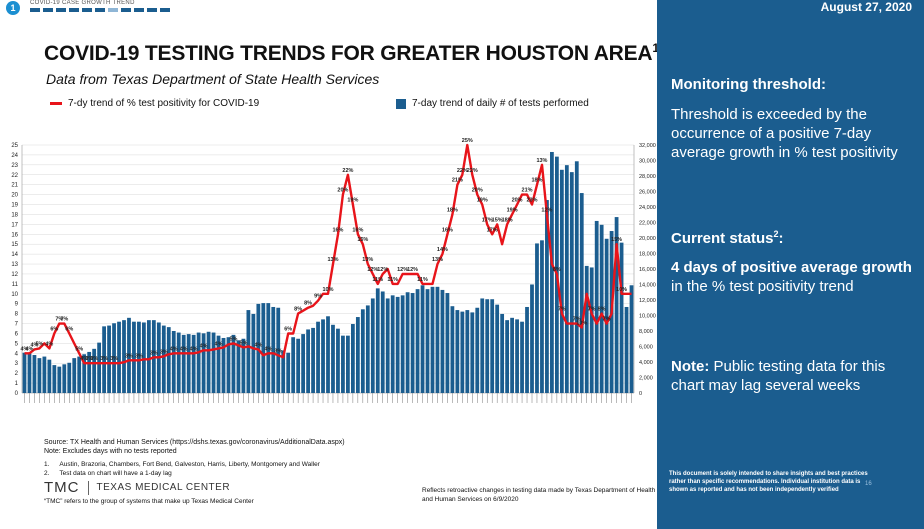 The height and width of the screenshot is (529, 924). Describe the element at coordinates (442, 250) in the screenshot. I see `positivity-data-label: 14%` at that location.